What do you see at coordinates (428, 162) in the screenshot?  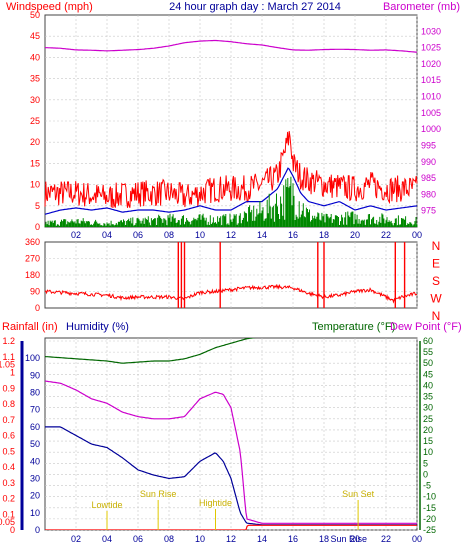 I see `barometer-tick-label: 990` at bounding box center [428, 162].